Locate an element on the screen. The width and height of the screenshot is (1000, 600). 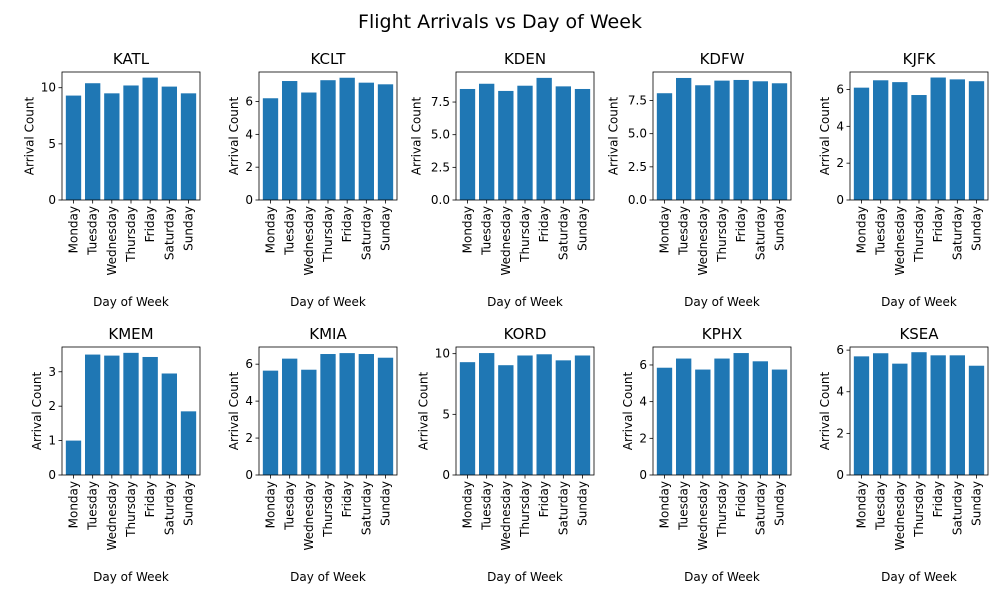
y-tick-label: 10 is located at coordinates (442, 354).